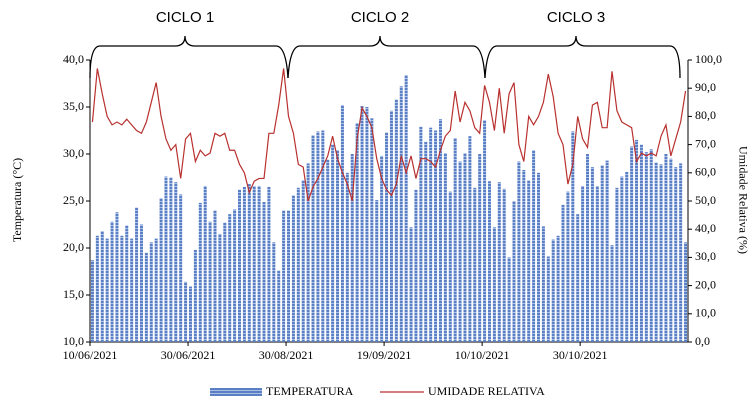 The width and height of the screenshot is (755, 403). What do you see at coordinates (384, 355) in the screenshot?
I see `x-tick-label: 19/09/2021` at bounding box center [384, 355].